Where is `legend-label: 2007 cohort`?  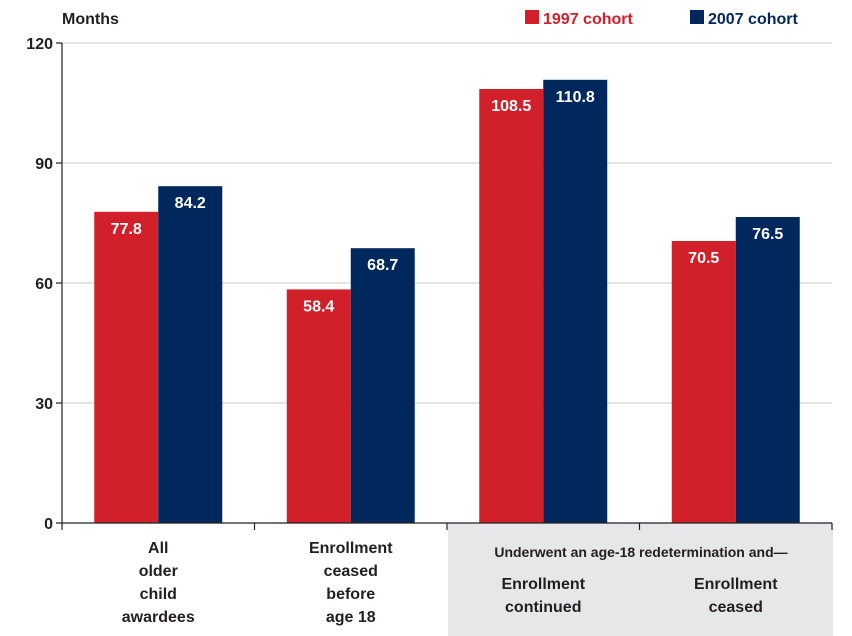 legend-label: 2007 cohort is located at coordinates (753, 19).